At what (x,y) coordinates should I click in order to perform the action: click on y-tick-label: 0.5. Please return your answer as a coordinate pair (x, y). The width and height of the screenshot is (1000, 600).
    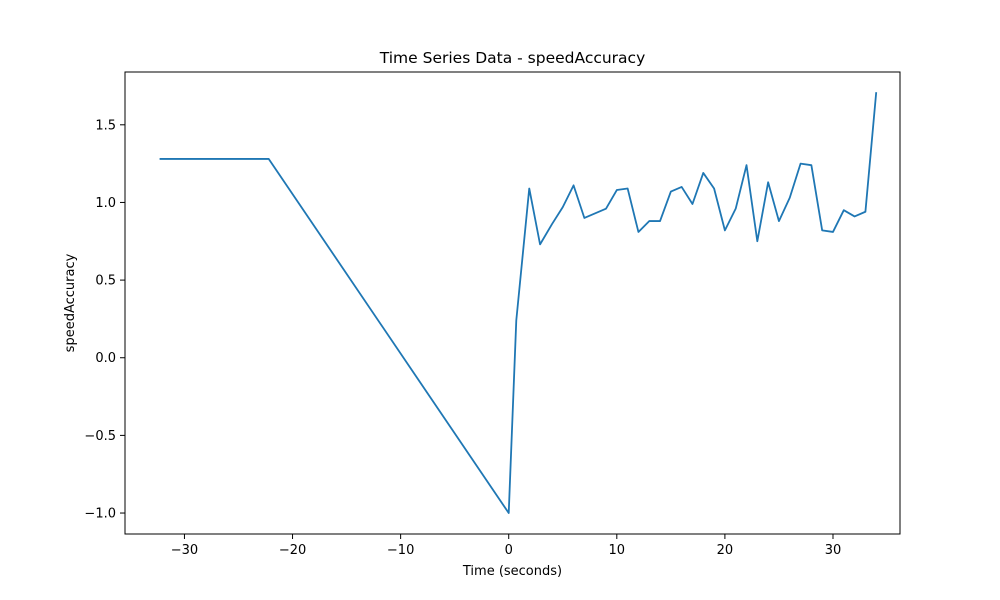
    Looking at the image, I should click on (105, 281).